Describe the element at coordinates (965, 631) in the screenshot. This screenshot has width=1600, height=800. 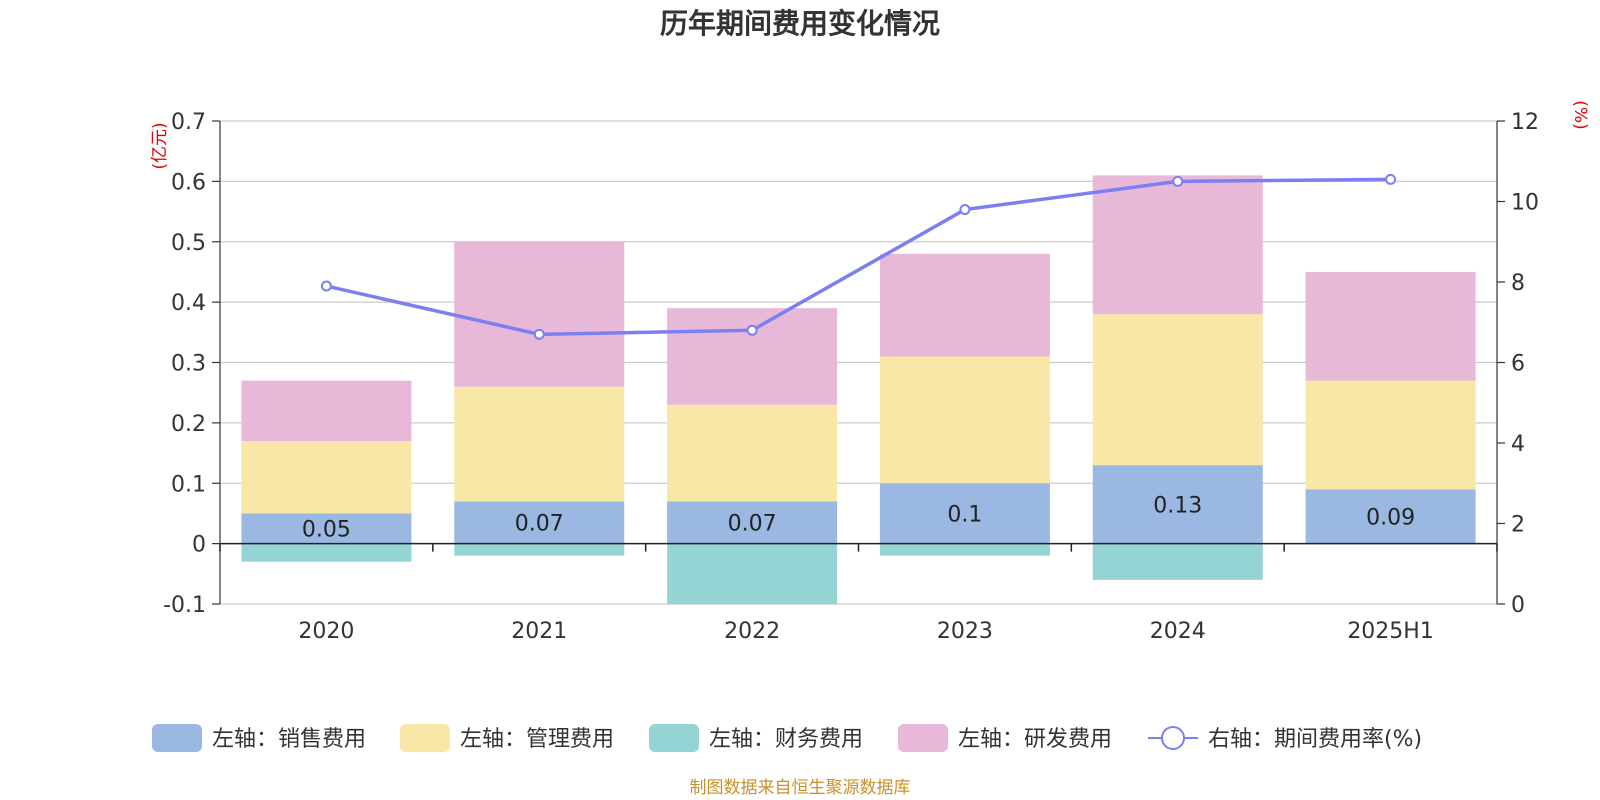
I see `x-tick-label: 2023` at that location.